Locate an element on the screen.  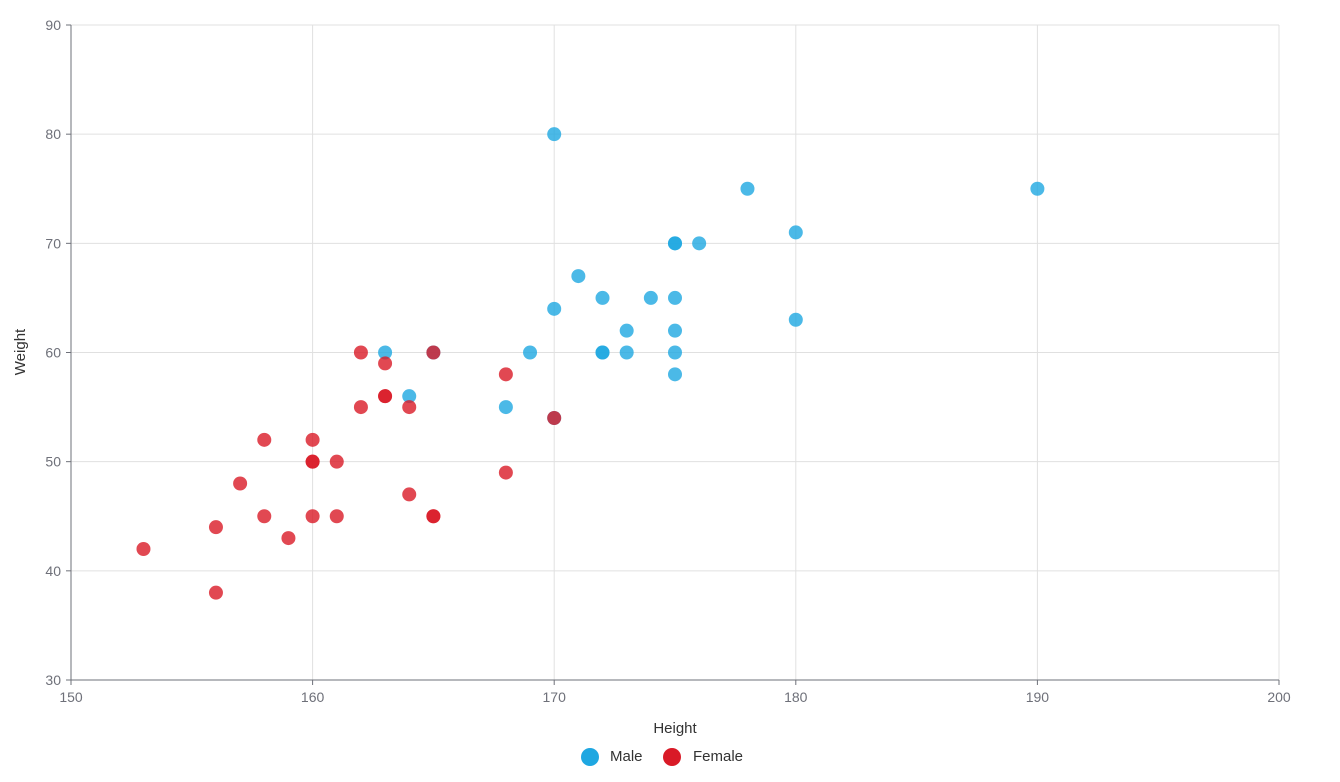
y-tick-label: 90 is located at coordinates (53, 25).